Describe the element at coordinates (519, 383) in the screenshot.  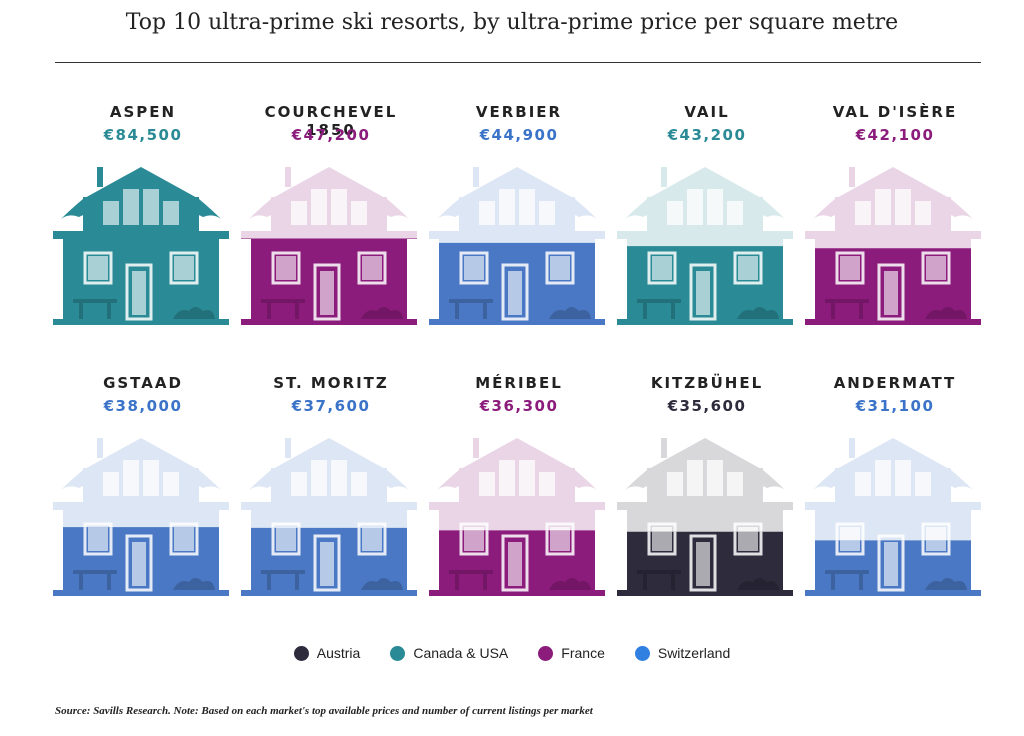
I see `resort-name: MÉRIBEL` at that location.